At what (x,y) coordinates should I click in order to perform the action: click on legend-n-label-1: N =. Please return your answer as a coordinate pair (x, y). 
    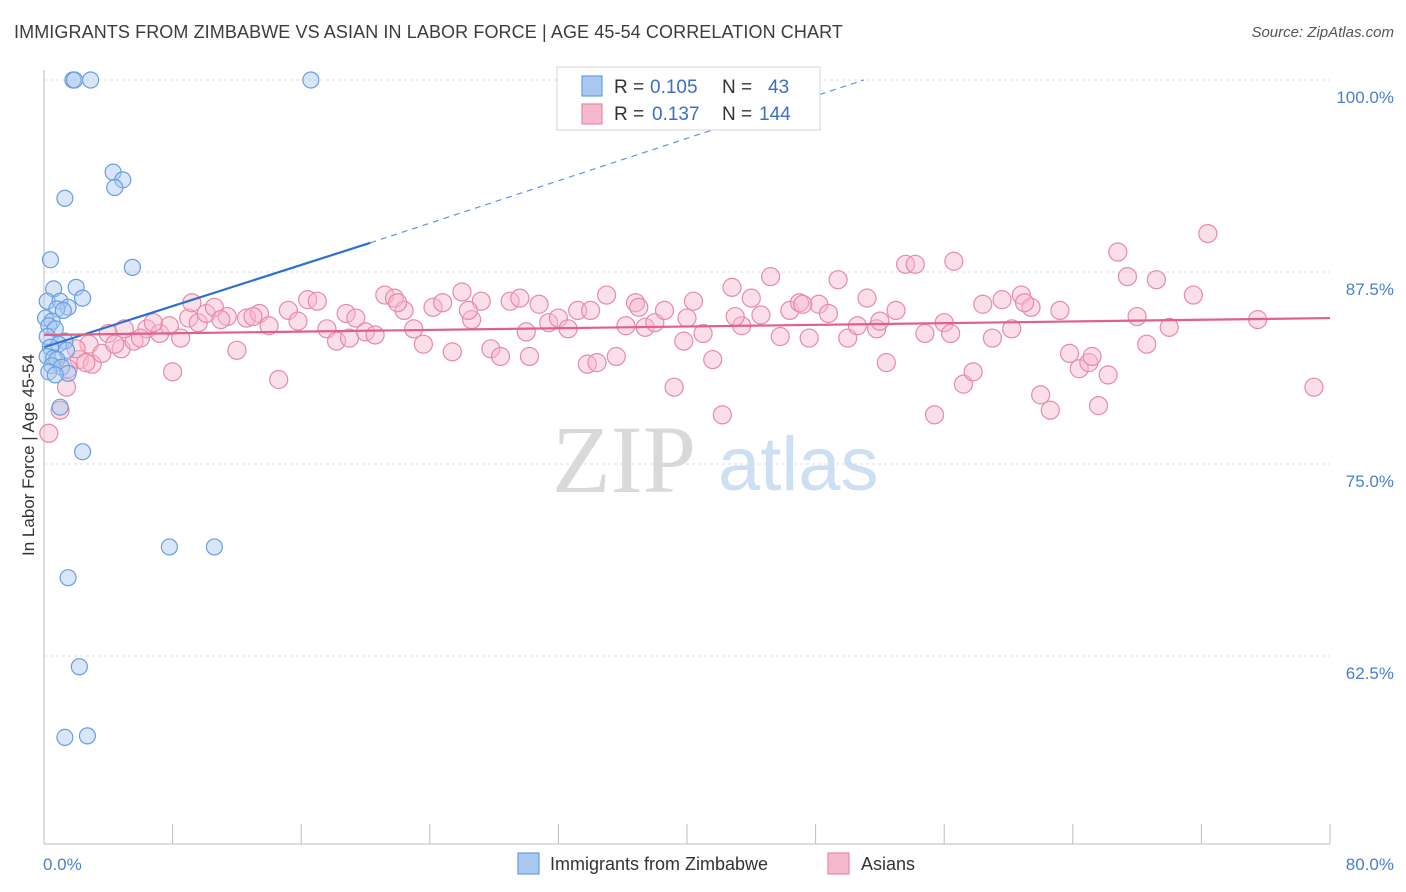
    Looking at the image, I should click on (737, 87).